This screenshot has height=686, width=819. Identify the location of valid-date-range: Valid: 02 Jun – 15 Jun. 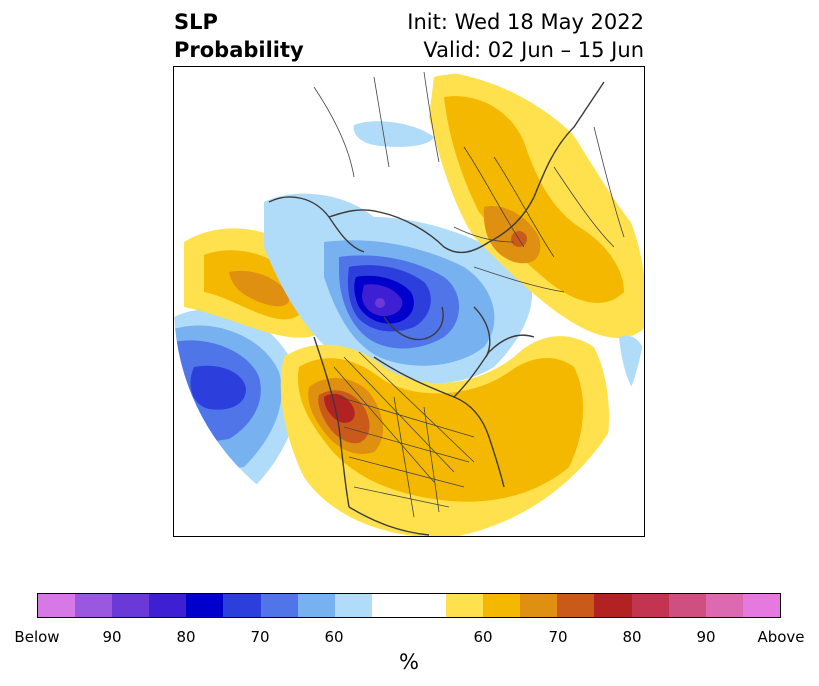
(533, 50).